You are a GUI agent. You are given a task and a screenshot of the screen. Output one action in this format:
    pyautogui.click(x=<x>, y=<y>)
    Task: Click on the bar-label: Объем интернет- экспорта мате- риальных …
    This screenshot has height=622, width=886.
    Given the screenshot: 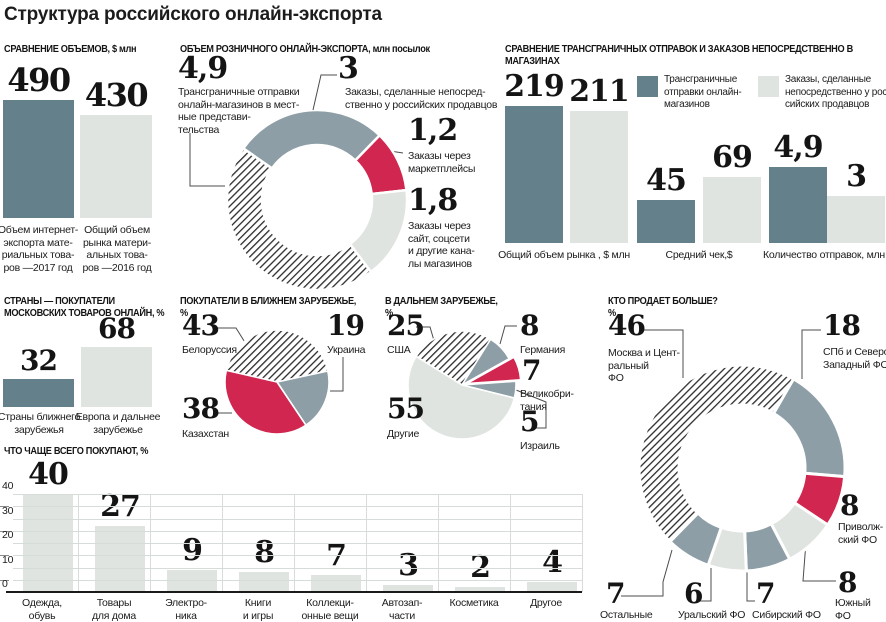 What is the action you would take?
    pyautogui.click(x=39, y=249)
    